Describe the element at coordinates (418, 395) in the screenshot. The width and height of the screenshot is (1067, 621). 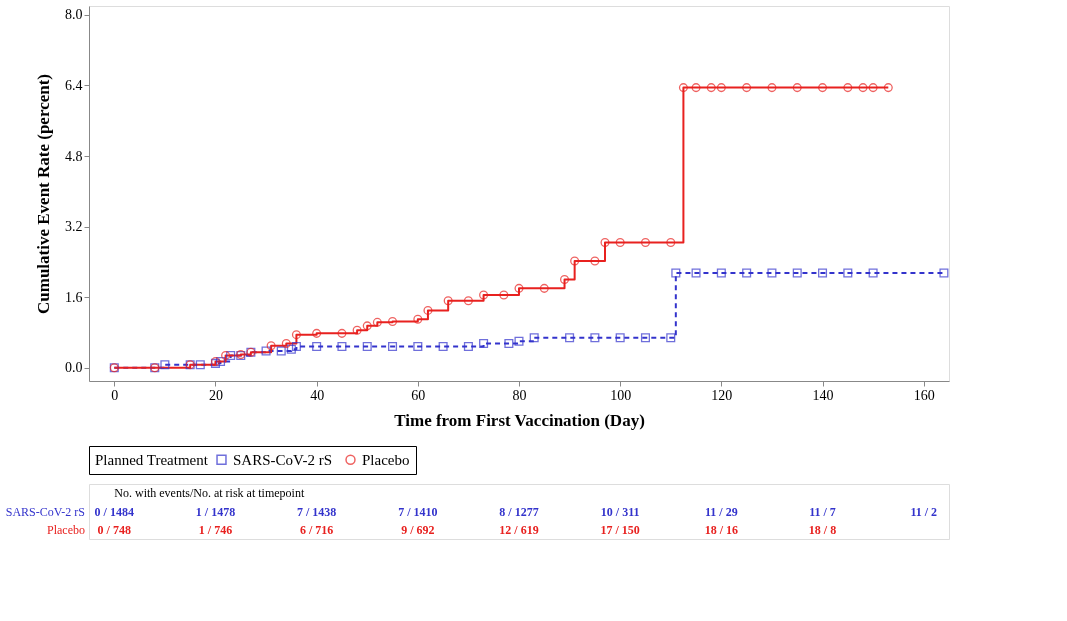
I see `x-tick-label: 60` at that location.